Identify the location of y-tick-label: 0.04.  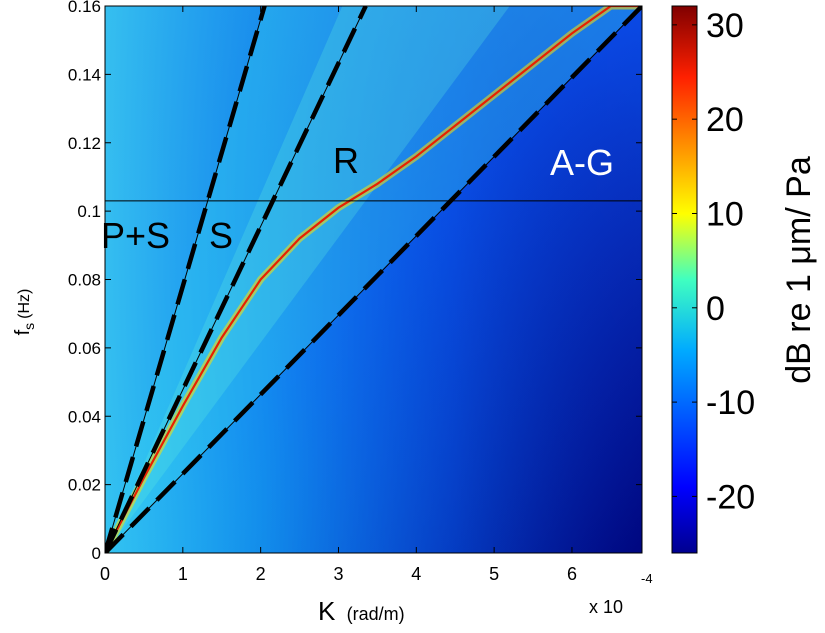
(84, 416).